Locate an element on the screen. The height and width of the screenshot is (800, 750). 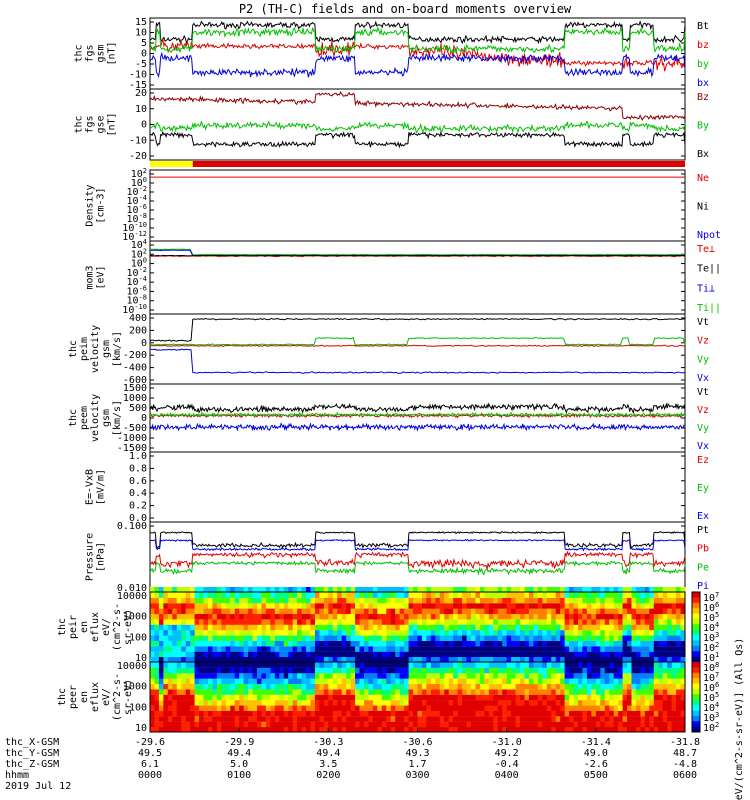
y-label-line: gsm is located at coordinates (106, 349).